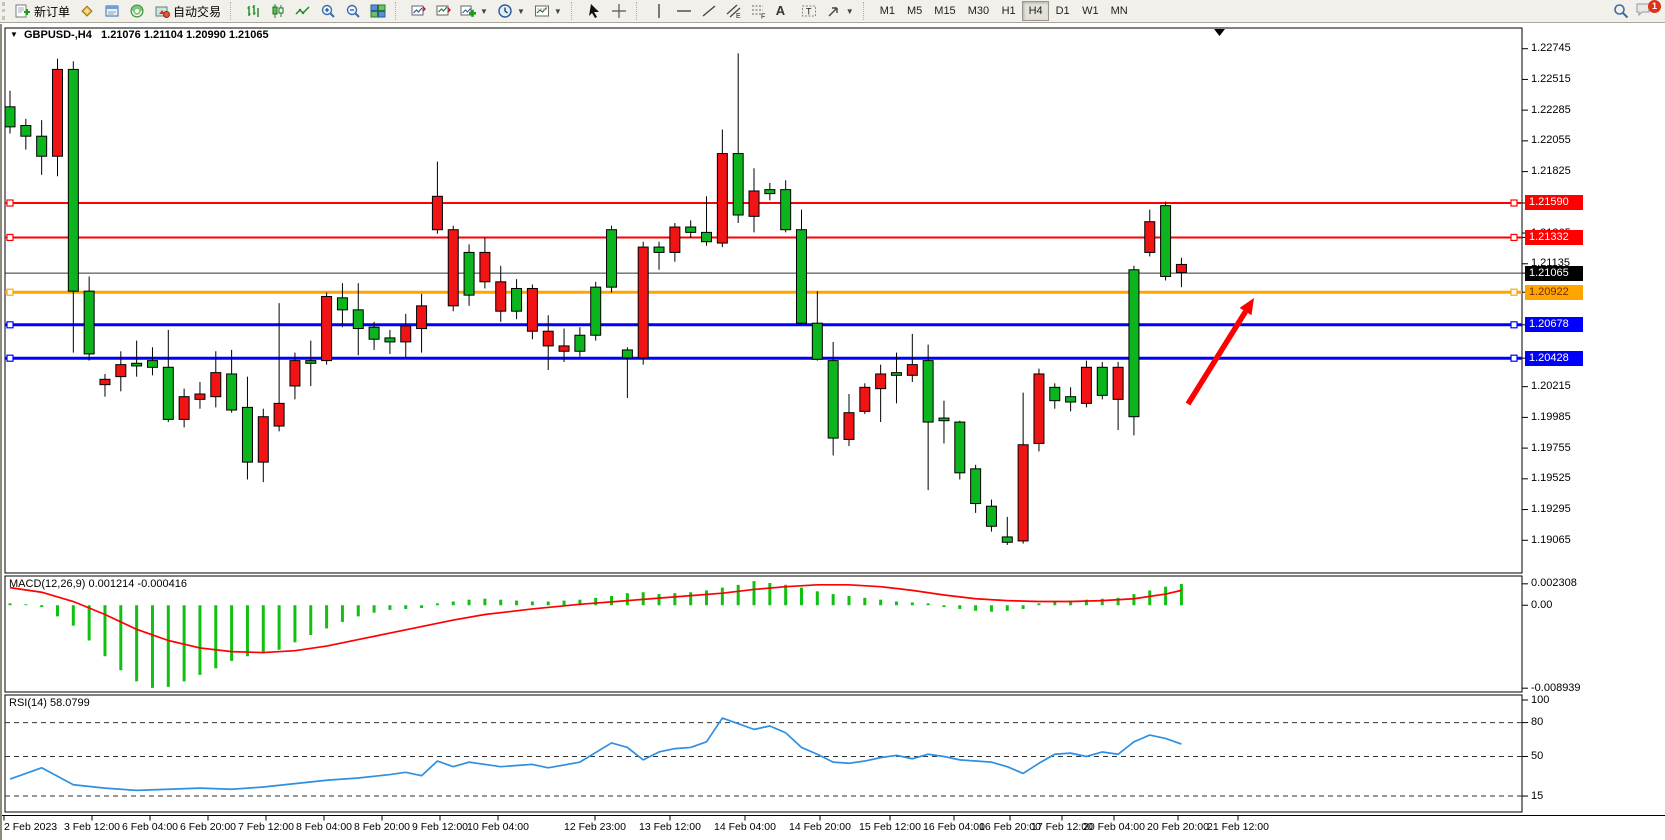 The height and width of the screenshot is (840, 1665). What do you see at coordinates (468, 11) in the screenshot?
I see `new-chart-icon` at bounding box center [468, 11].